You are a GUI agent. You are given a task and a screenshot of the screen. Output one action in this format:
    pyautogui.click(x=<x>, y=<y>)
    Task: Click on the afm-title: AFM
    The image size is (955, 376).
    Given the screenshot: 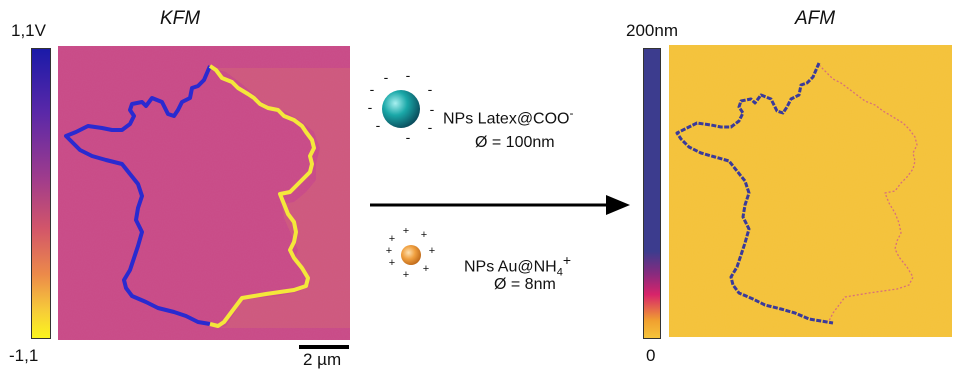 What is the action you would take?
    pyautogui.click(x=815, y=18)
    